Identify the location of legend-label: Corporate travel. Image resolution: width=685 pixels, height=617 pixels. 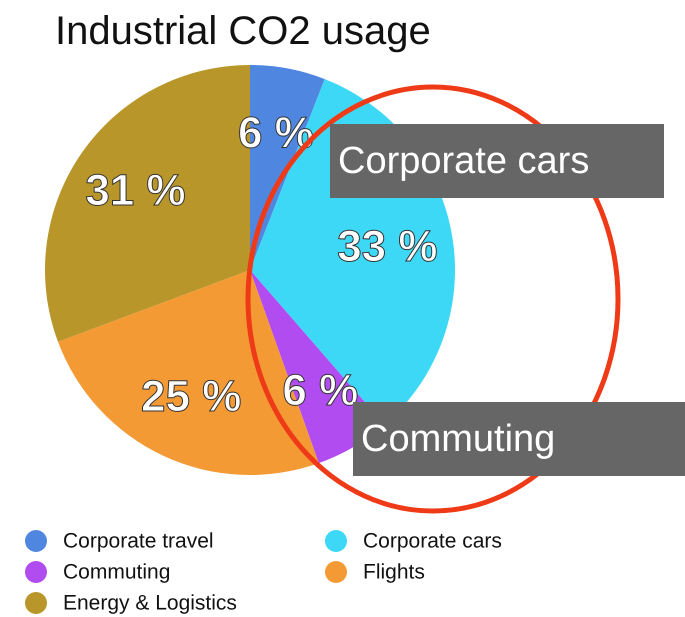
(138, 541).